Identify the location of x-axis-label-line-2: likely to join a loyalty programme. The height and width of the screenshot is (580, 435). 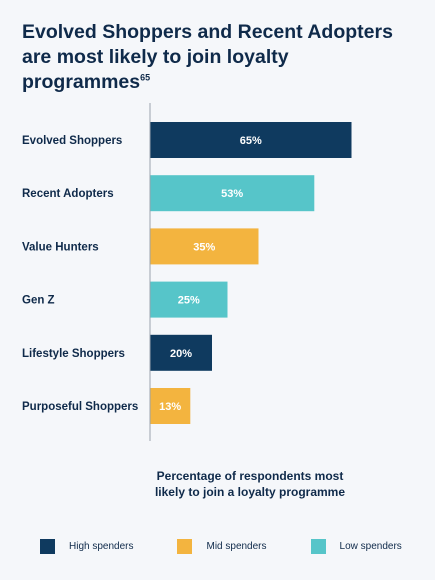
(250, 492).